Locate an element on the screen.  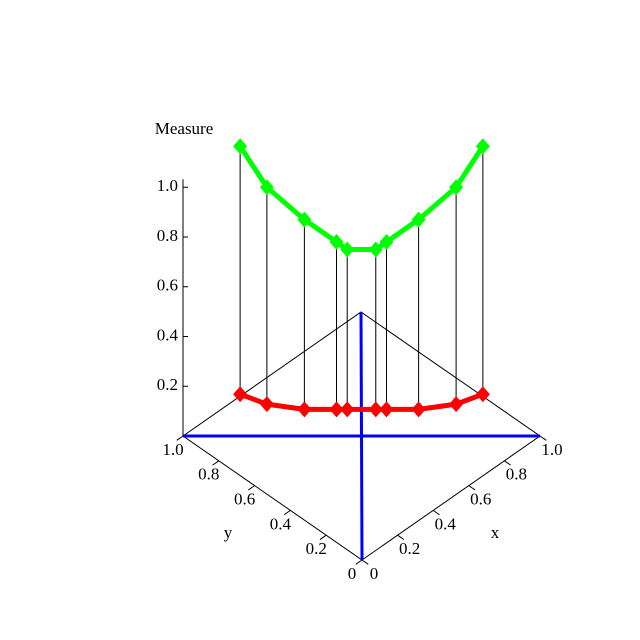
x-tick-label: 1.0 is located at coordinates (551, 449).